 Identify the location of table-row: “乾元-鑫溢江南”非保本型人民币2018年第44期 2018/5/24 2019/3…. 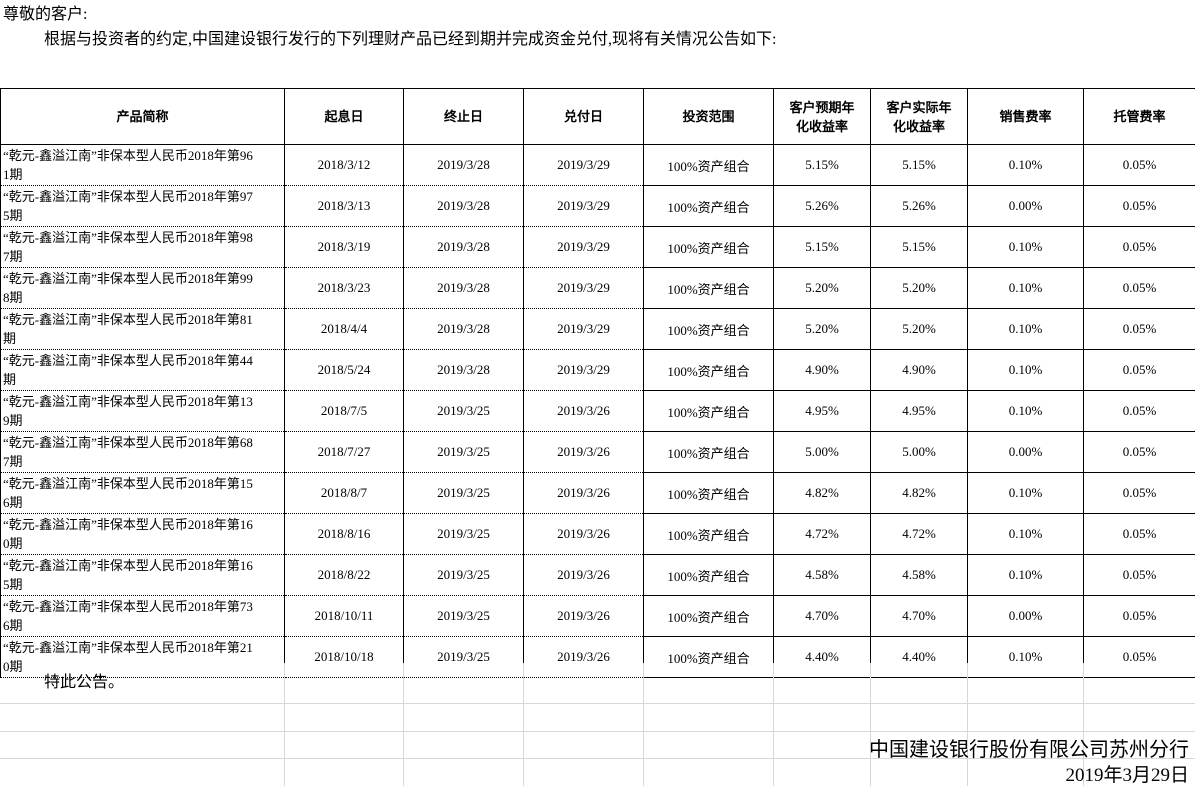
(597, 370).